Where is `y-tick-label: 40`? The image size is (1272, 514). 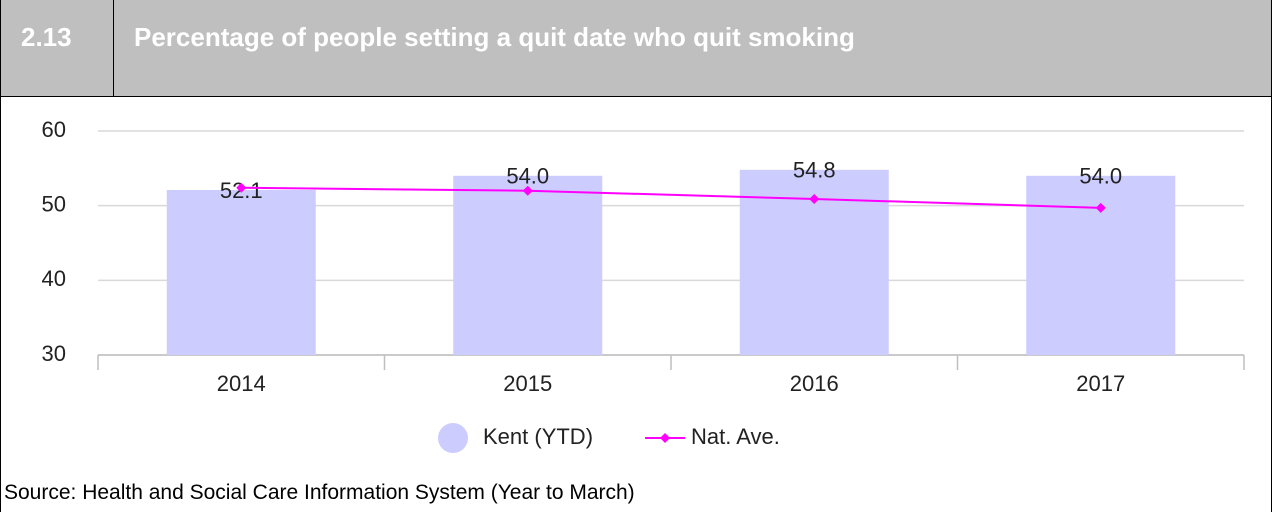
y-tick-label: 40 is located at coordinates (54, 278).